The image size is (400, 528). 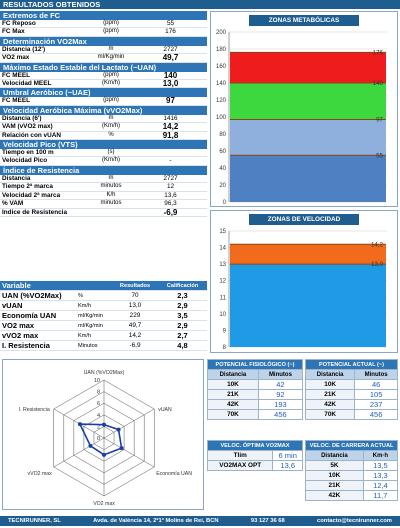 What do you see at coordinates (97, 381) in the screenshot?
I see `radar-tick-label: 10` at bounding box center [97, 381].